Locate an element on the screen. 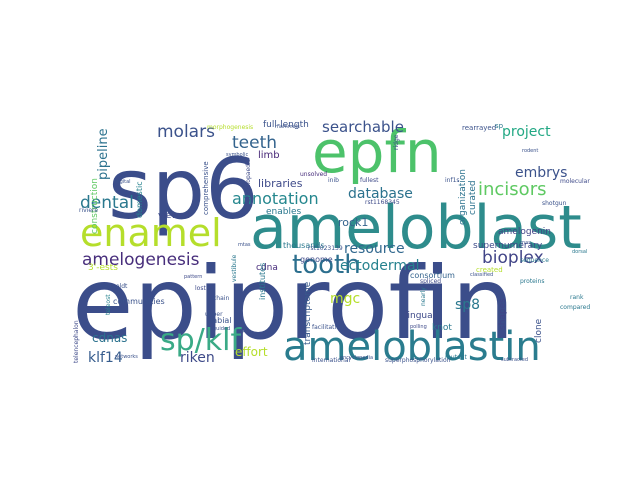 The height and width of the screenshot is (480, 640). word-rearrayed: rearrayed is located at coordinates (479, 128).